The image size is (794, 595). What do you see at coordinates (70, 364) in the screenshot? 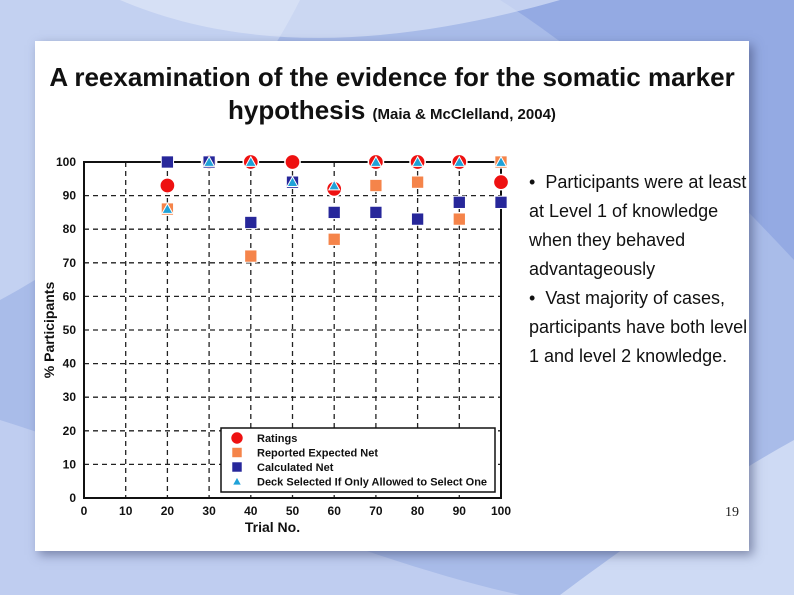
I see `y-tick-label: 40` at bounding box center [70, 364].